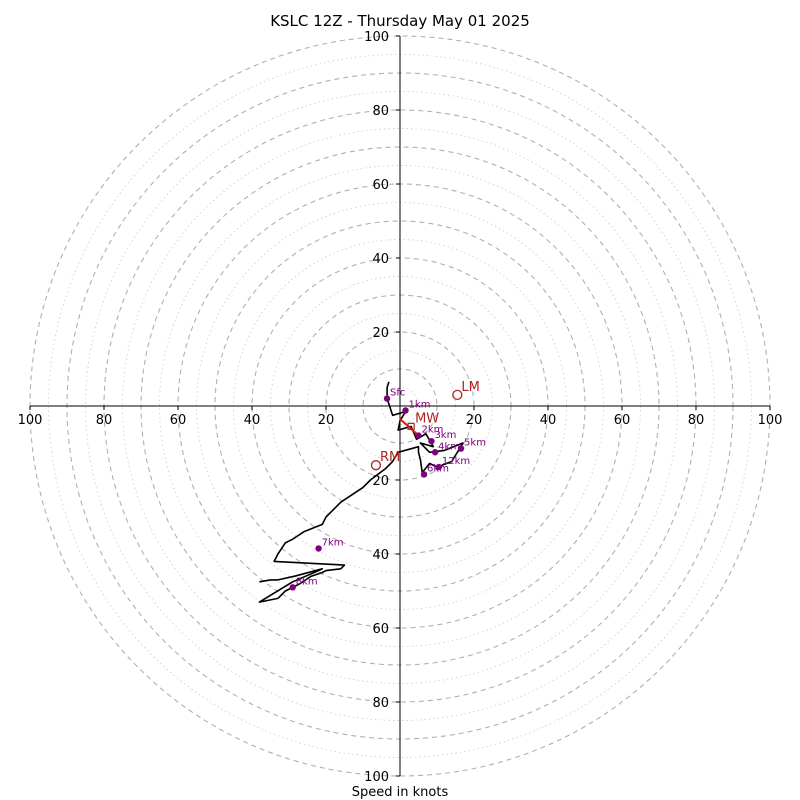 This screenshot has height=800, width=800. I want to click on y-tick-labels: 100 80 60 40 20 20 40 60 80 100, so click(382, 407).